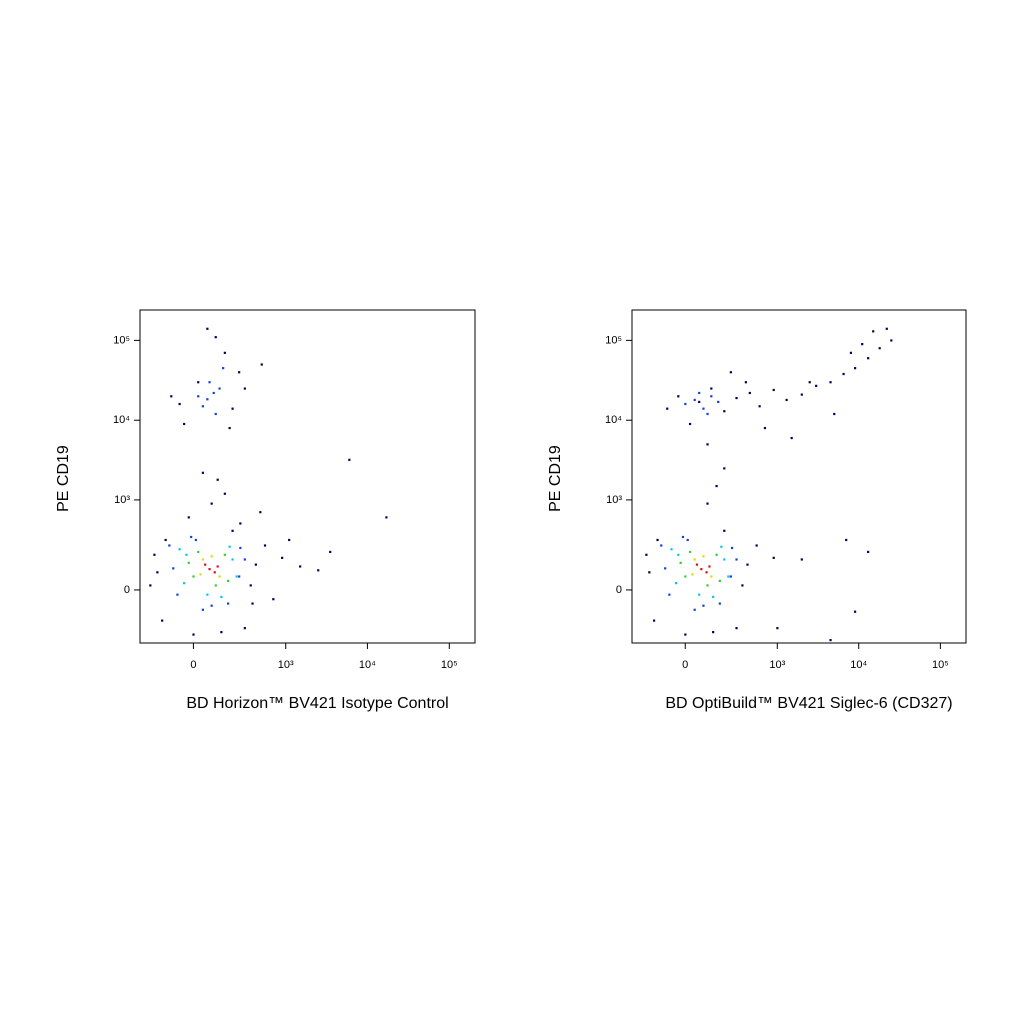  Describe the element at coordinates (63, 478) in the screenshot. I see `y-axis-label: PE CD19` at that location.